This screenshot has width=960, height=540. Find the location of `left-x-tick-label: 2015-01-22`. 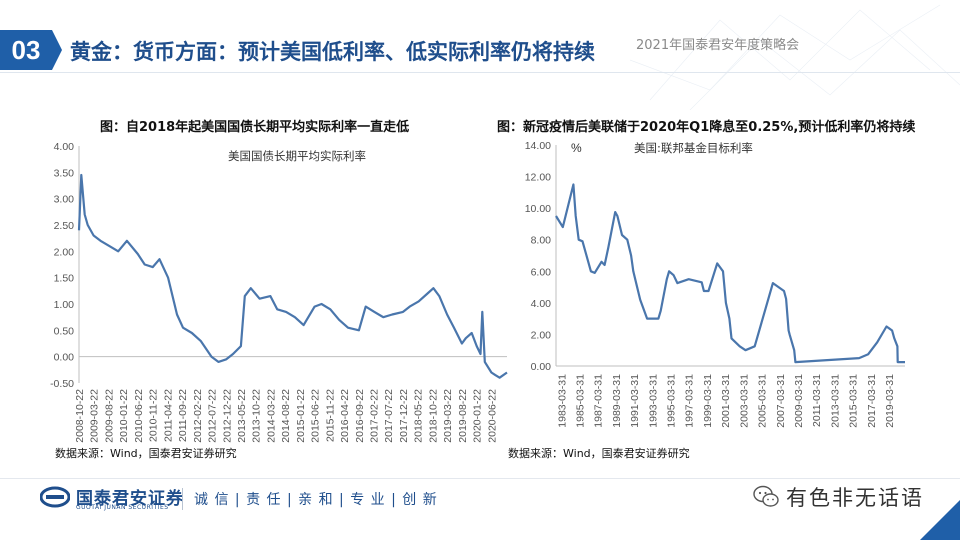

left-x-tick-label: 2015-01-22 is located at coordinates (301, 416).